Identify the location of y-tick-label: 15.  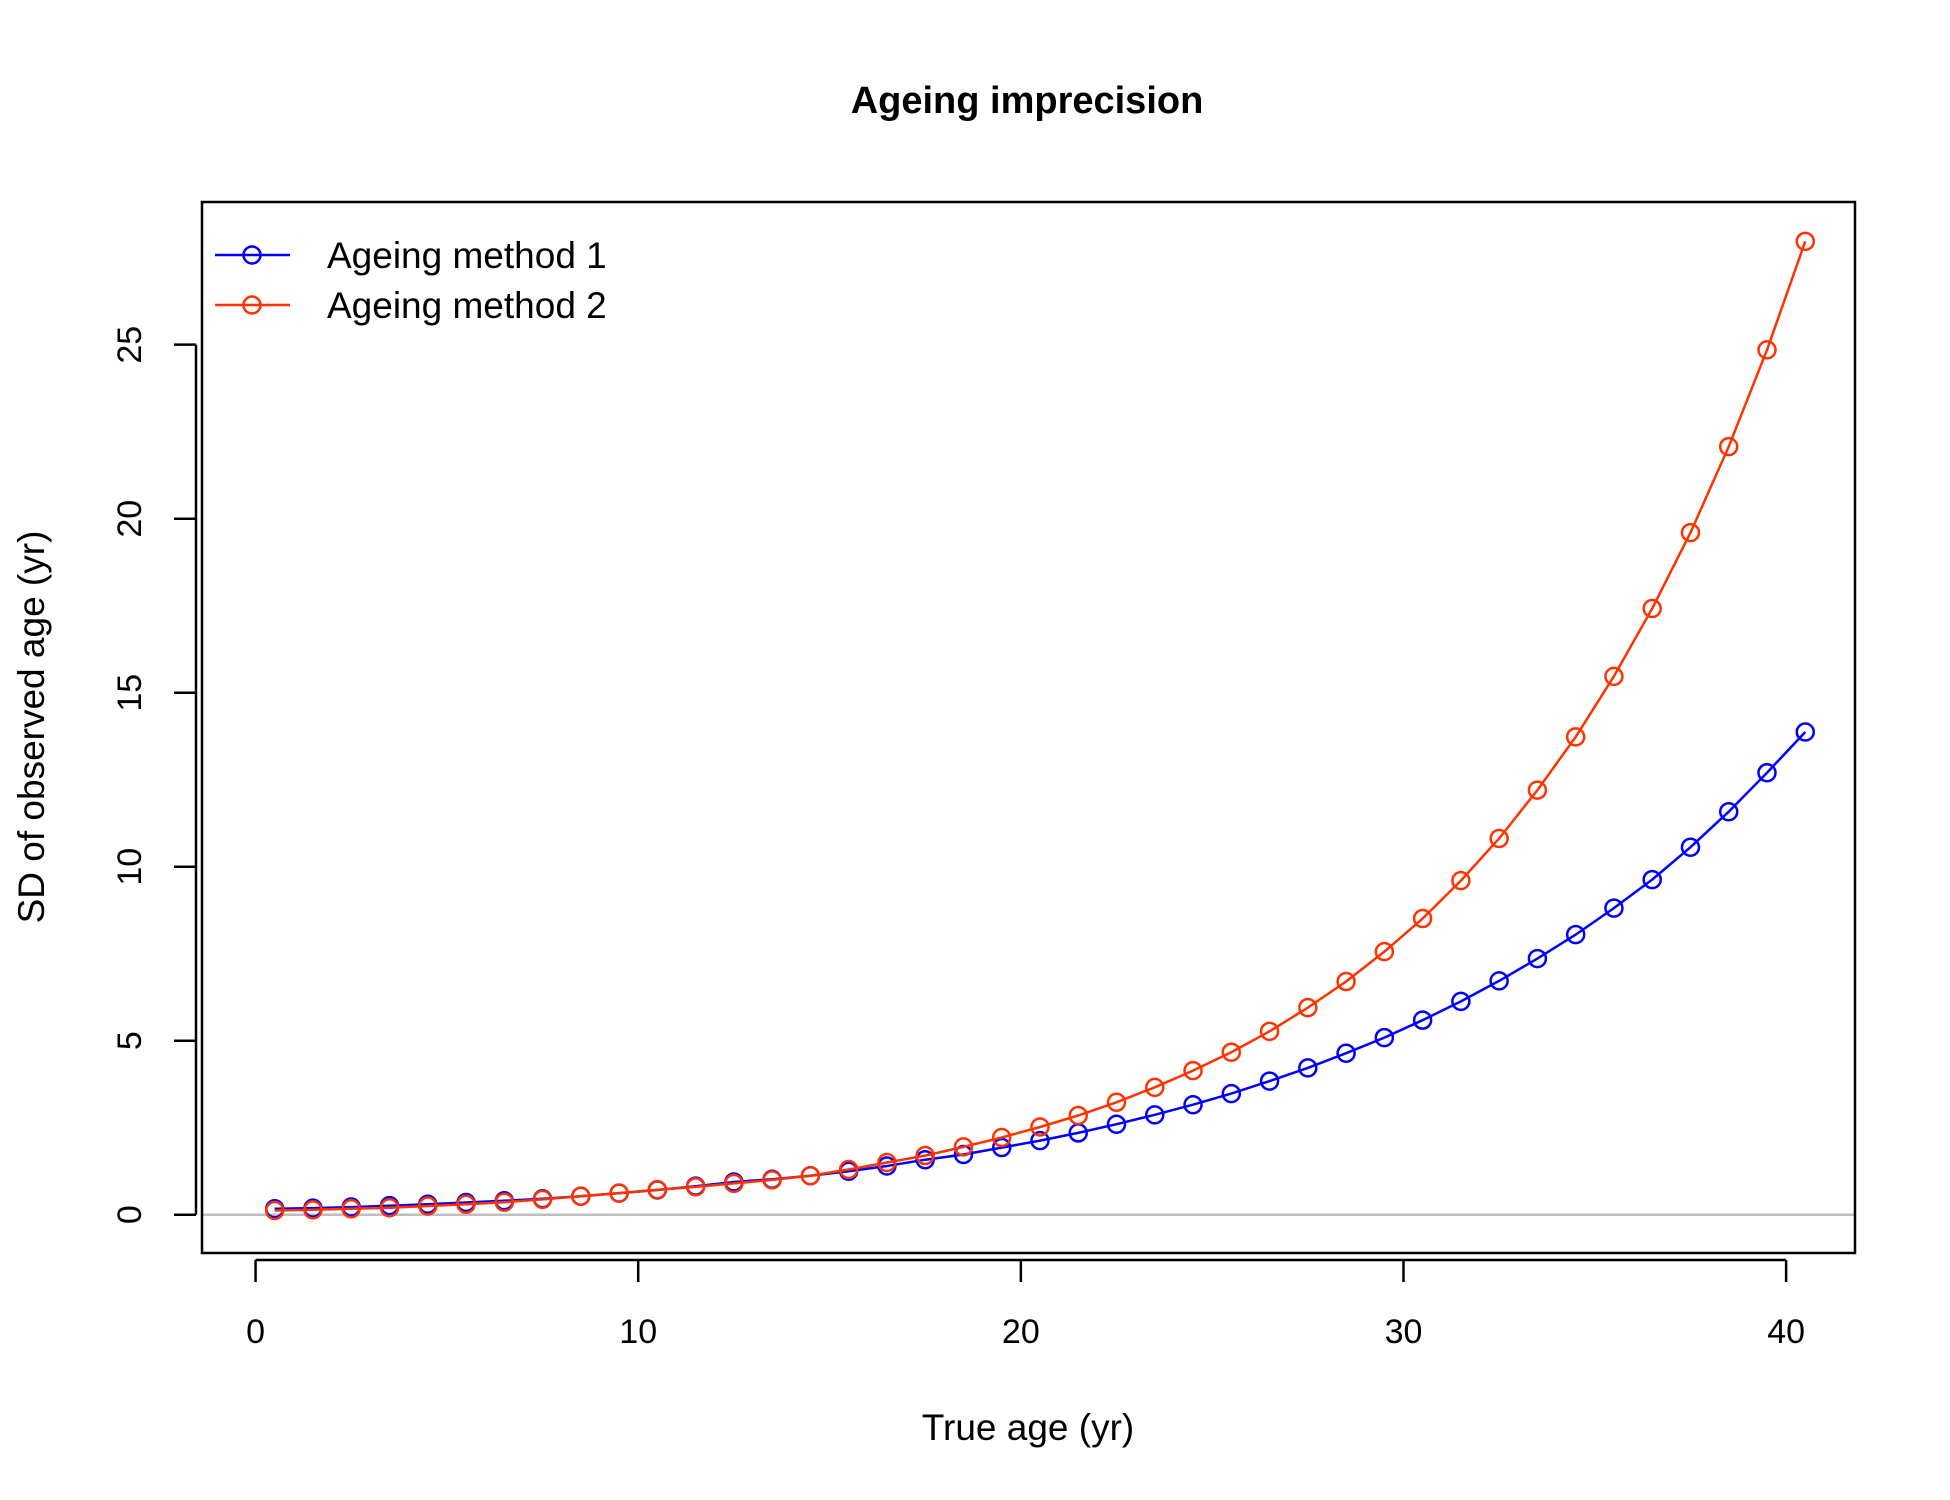
(130, 693).